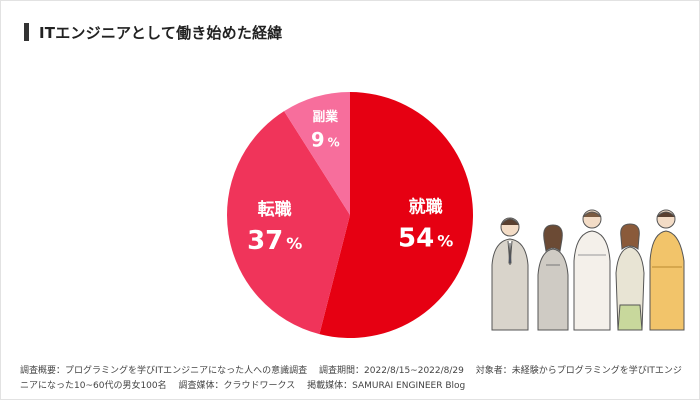 This screenshot has height=400, width=700. I want to click on pie-slice-label-0: 就職, so click(426, 207).